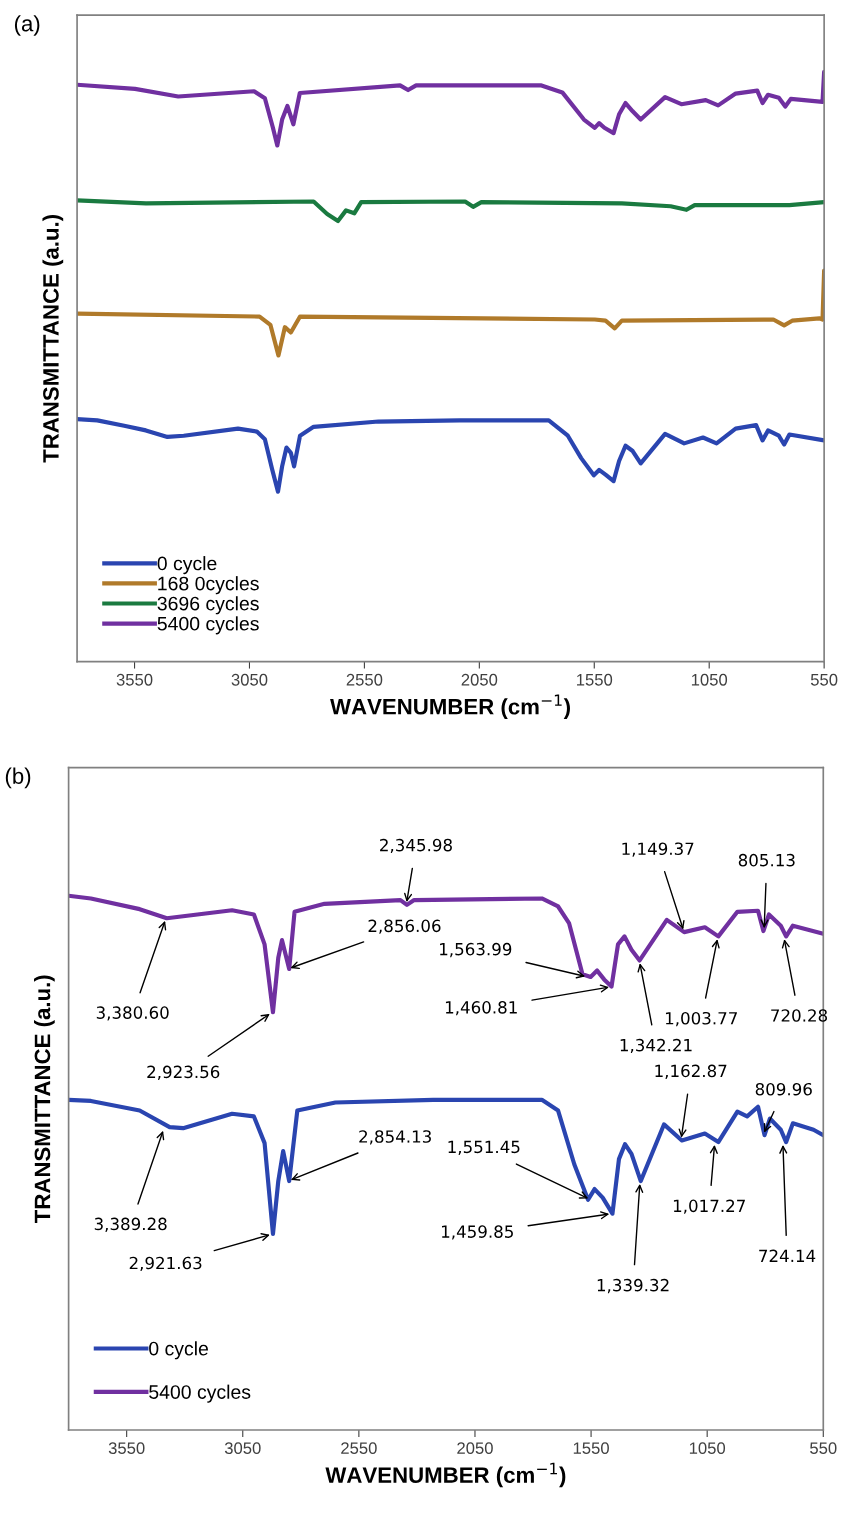 This screenshot has width=847, height=1514. Describe the element at coordinates (633, 1286) in the screenshot. I see `annotation: 1,339.32` at that location.